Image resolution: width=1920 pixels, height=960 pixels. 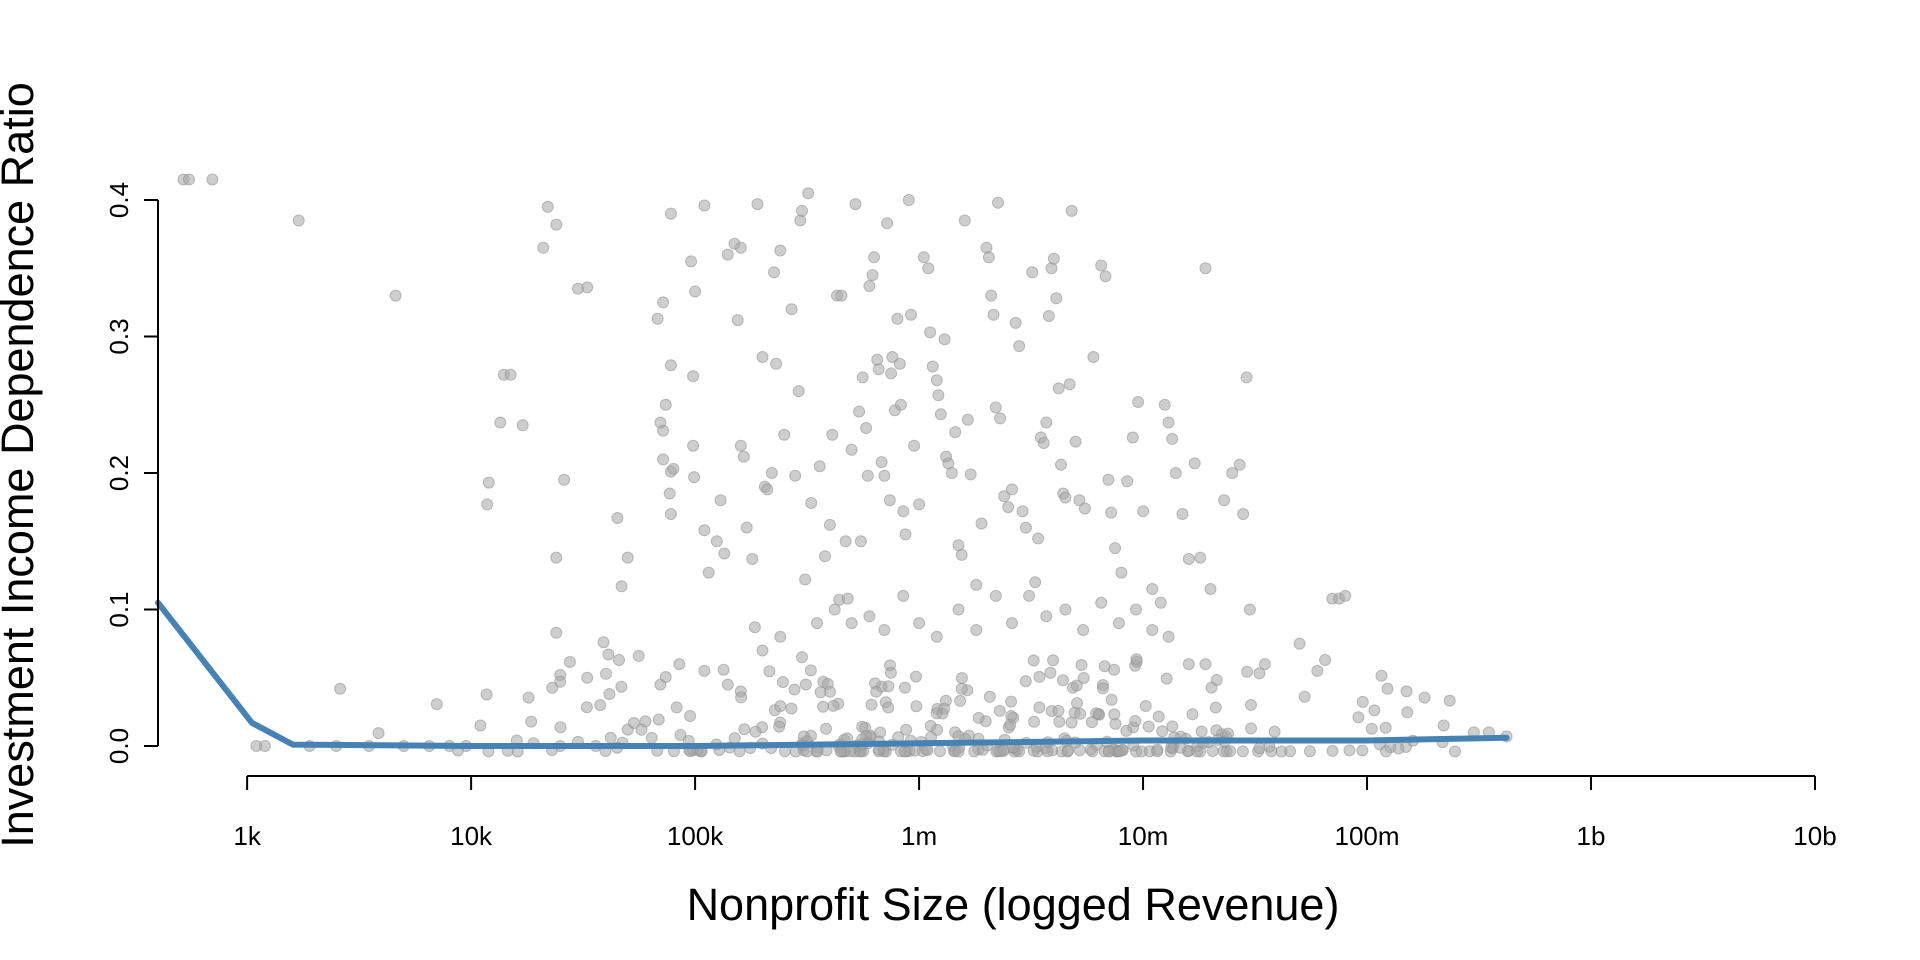 I want to click on y-tick-label-3: 0.3, so click(x=119, y=336).